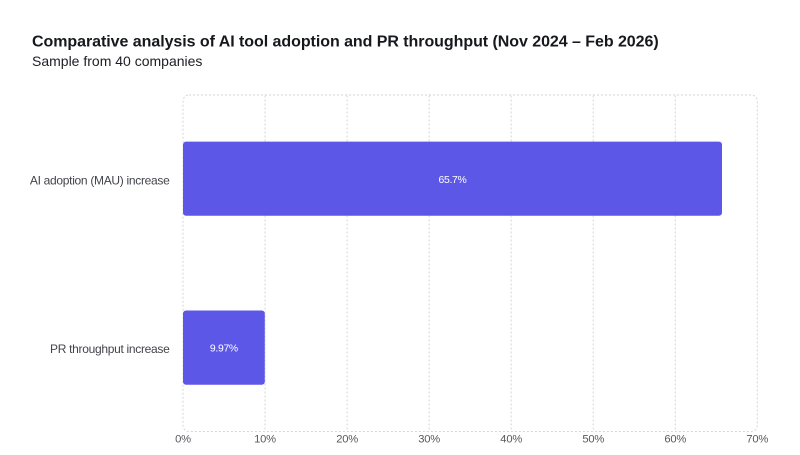 This screenshot has width=800, height=455. What do you see at coordinates (429, 439) in the screenshot?
I see `svg-text: 30%` at bounding box center [429, 439].